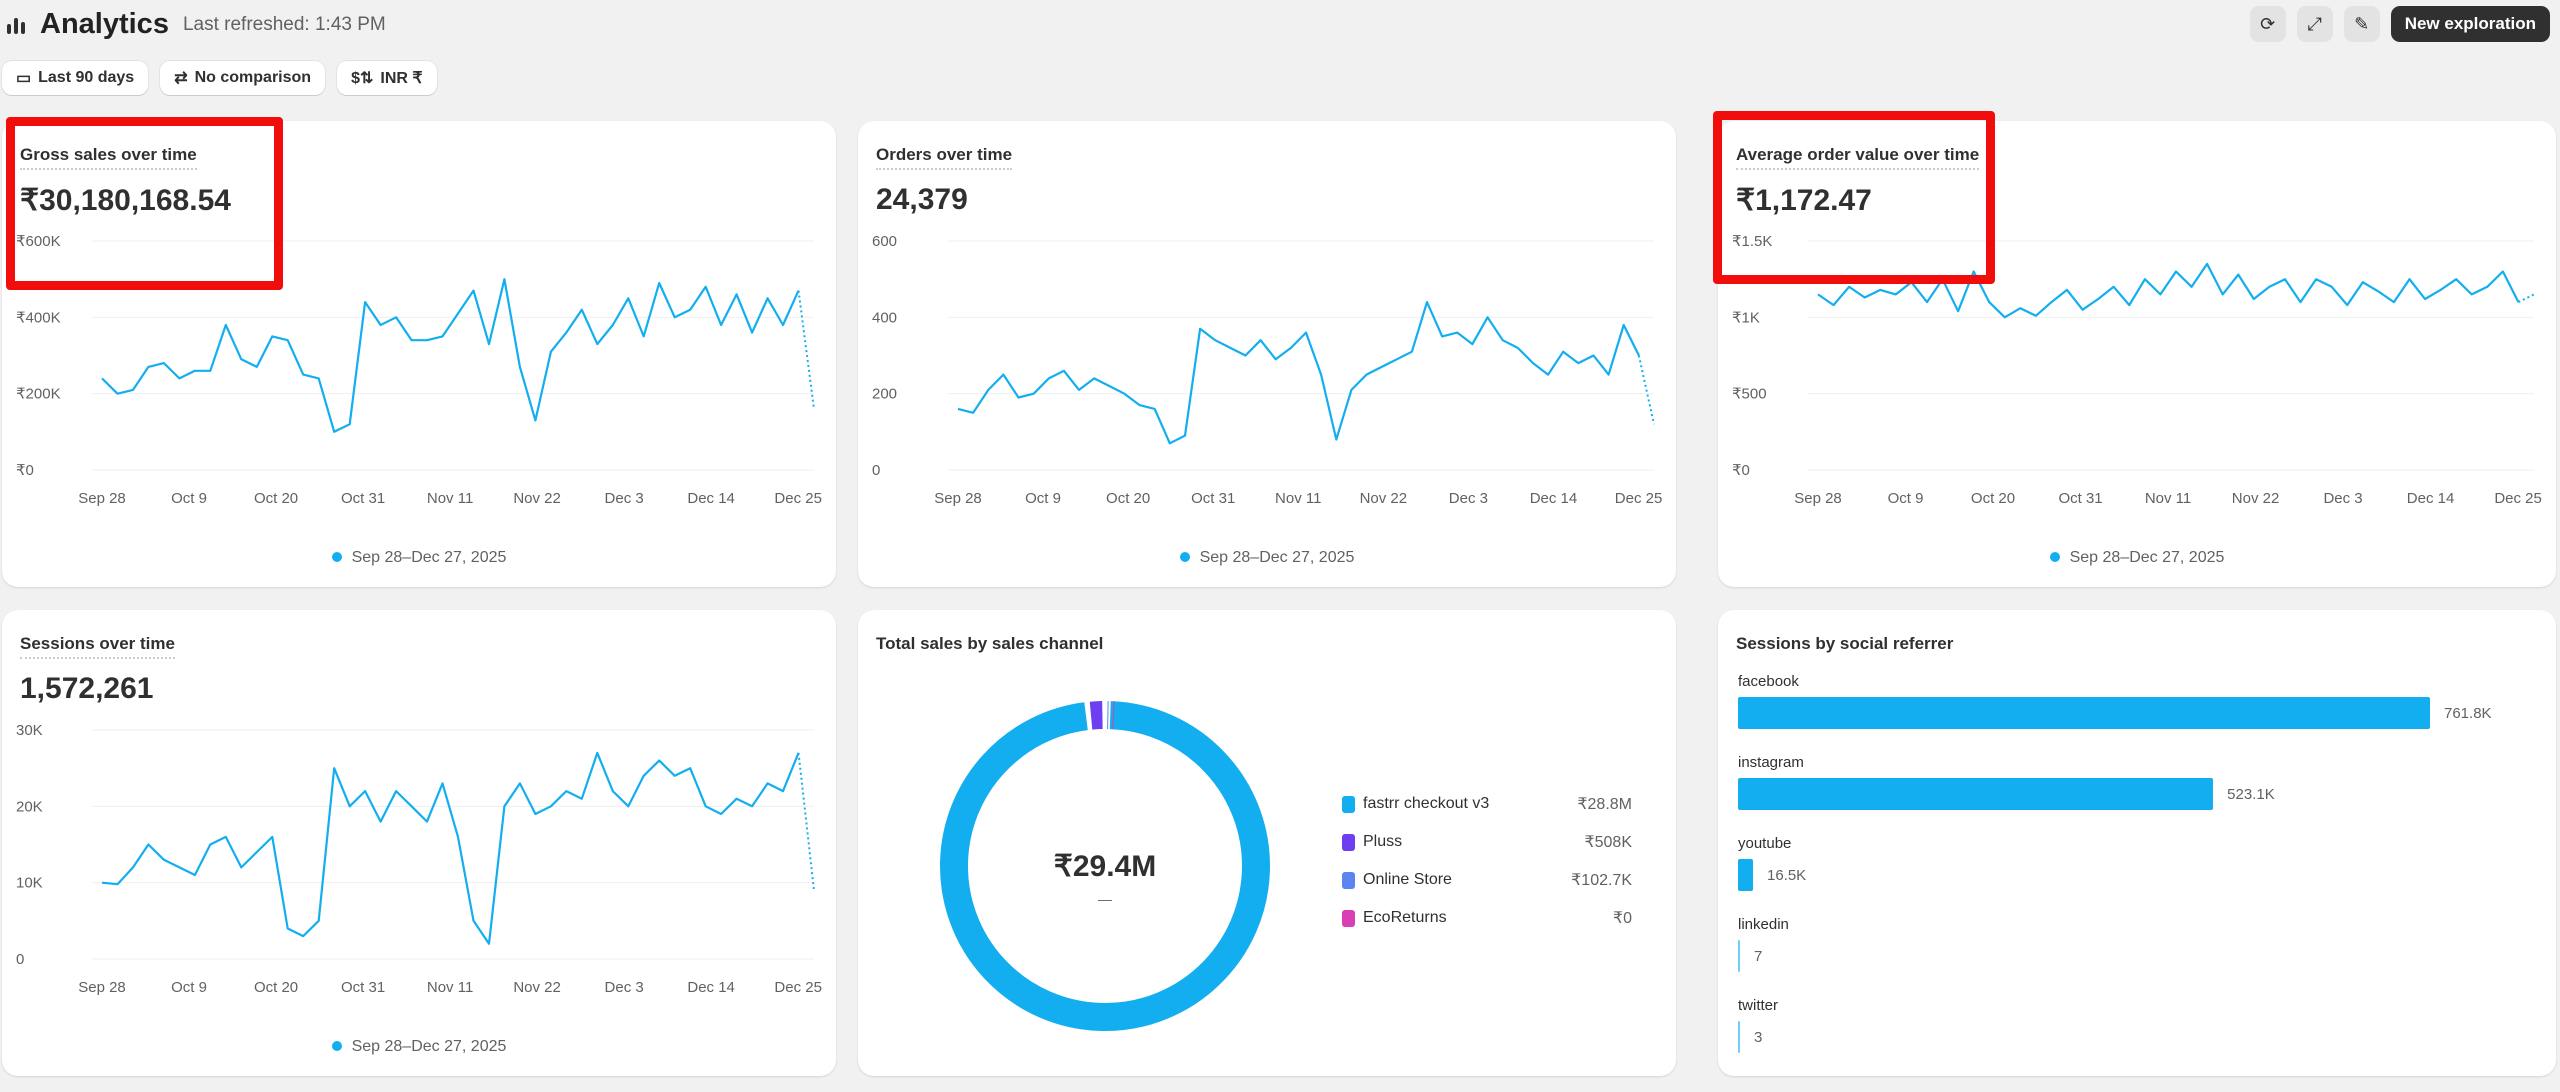 Image resolution: width=2560 pixels, height=1092 pixels. Describe the element at coordinates (97, 646) in the screenshot. I see `chart-title: Sessions over time` at that location.